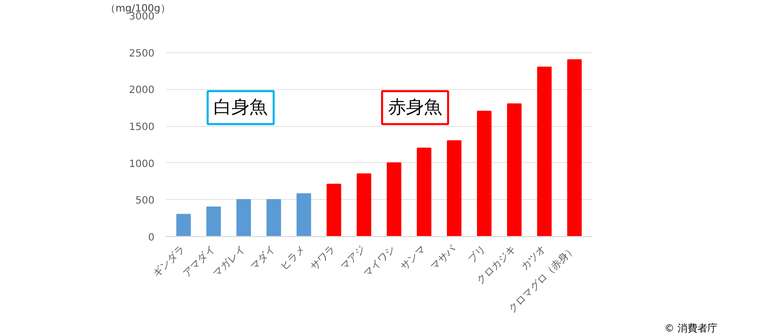 The height and width of the screenshot is (334, 760). What do you see at coordinates (533, 258) in the screenshot?
I see `x-tick-label: カツオ` at bounding box center [533, 258].